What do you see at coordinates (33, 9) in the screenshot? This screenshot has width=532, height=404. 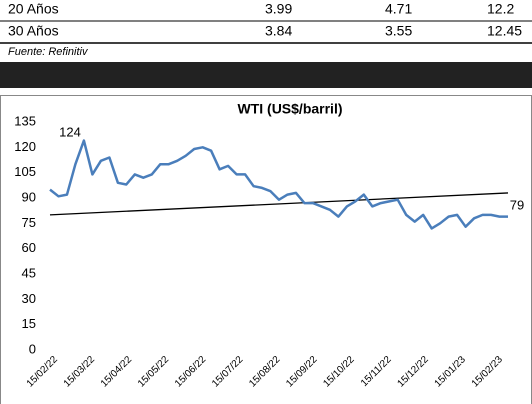 I see `cell: 20 Años` at bounding box center [33, 9].